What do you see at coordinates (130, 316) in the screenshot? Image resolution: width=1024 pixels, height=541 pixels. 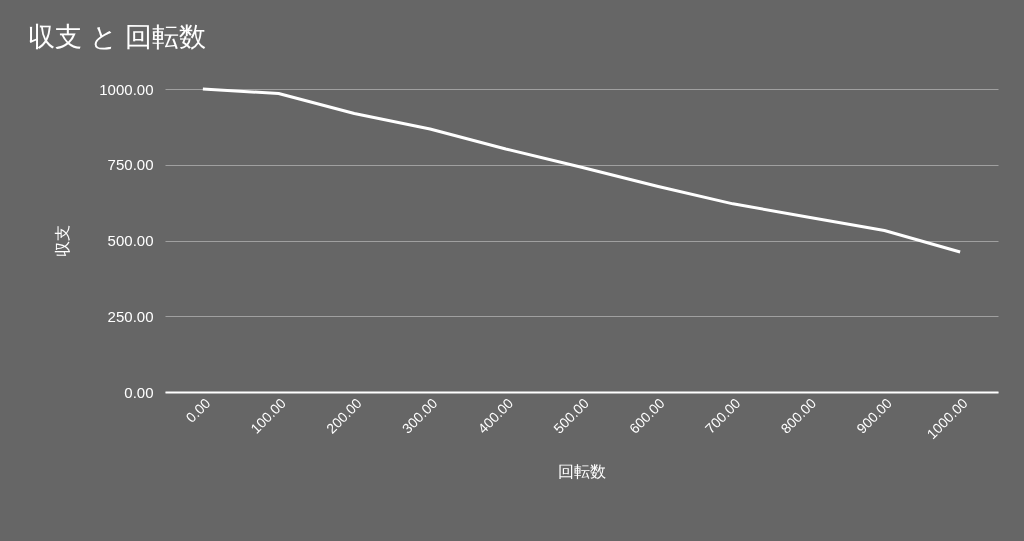 I see `y-tick-label: 250.00` at bounding box center [130, 316].